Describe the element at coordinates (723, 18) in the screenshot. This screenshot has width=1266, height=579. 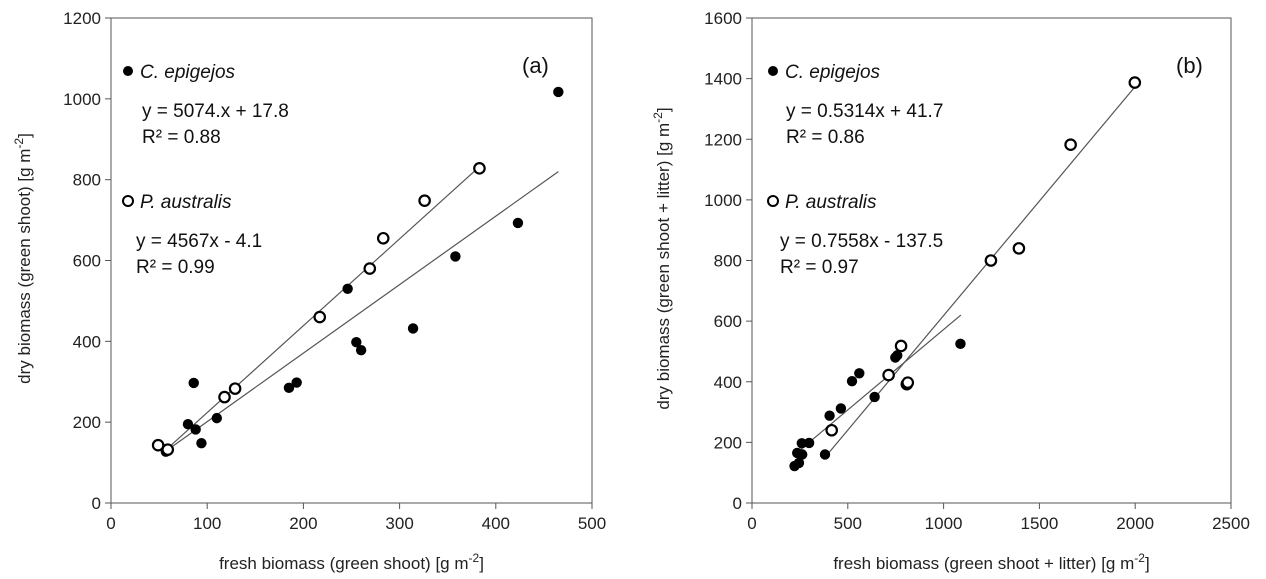
I see `y-tick-label: 1600` at that location.